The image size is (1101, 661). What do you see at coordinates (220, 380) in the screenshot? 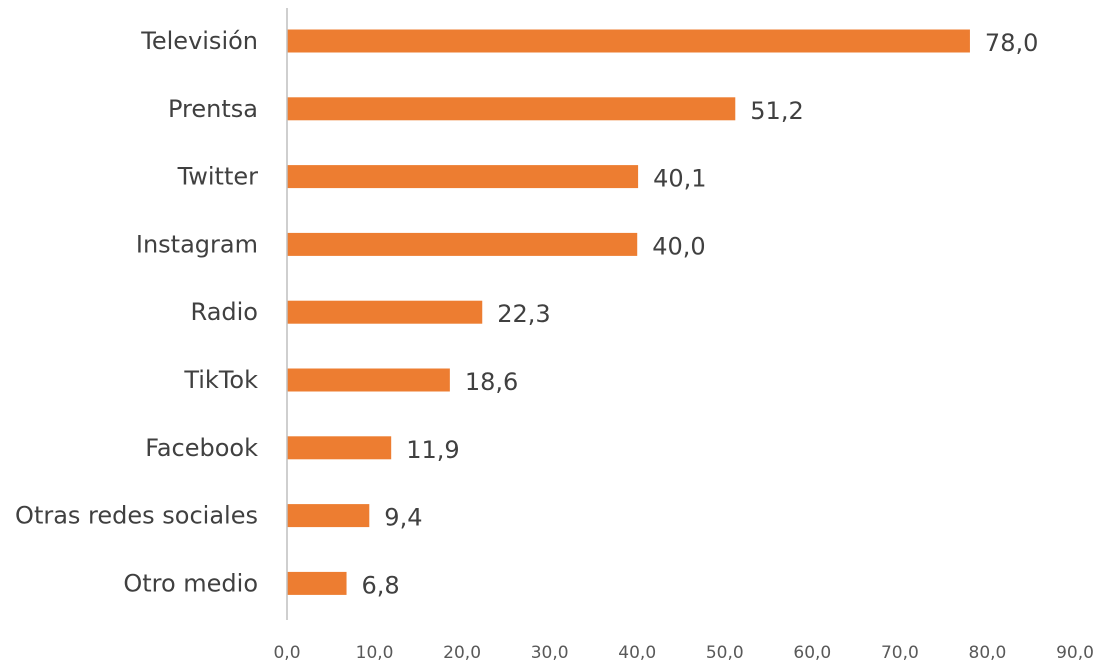
I see `category-label: TikTok` at bounding box center [220, 380].